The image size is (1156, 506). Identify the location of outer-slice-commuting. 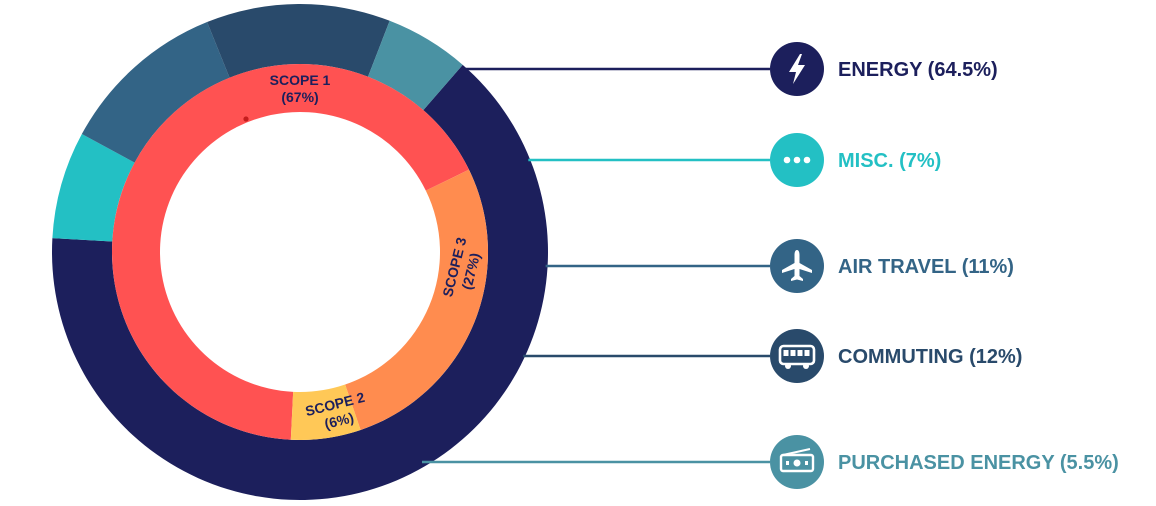
(298, 41).